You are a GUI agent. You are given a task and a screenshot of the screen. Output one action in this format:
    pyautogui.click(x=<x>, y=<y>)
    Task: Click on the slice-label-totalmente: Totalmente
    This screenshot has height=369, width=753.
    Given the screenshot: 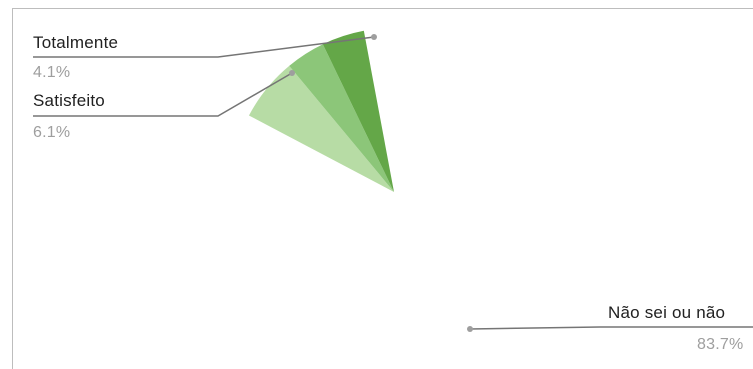 What is the action you would take?
    pyautogui.click(x=76, y=42)
    